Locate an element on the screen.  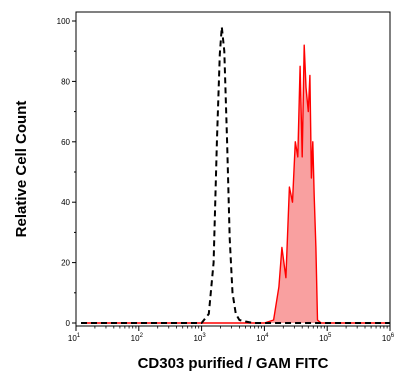
x-tick-label-5: 10⁶ is located at coordinates (388, 338).